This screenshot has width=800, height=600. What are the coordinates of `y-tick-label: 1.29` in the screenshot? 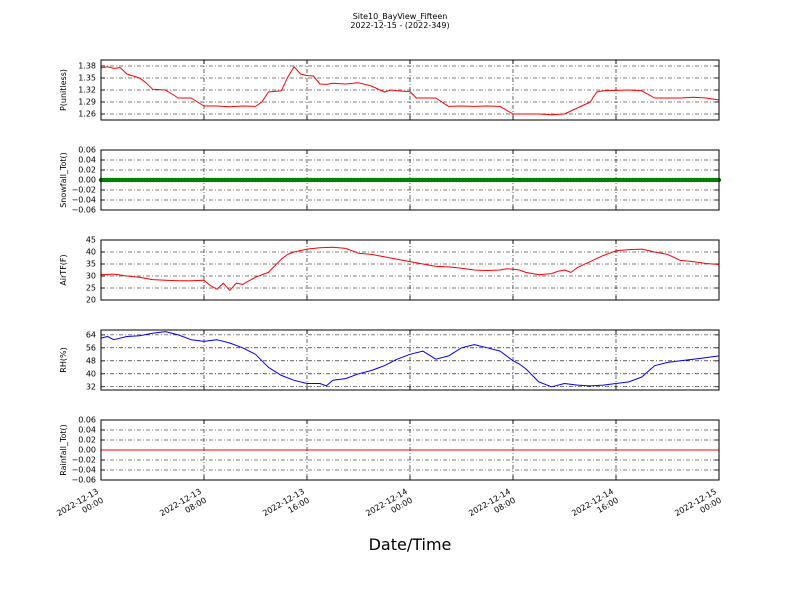 It's located at (87, 102).